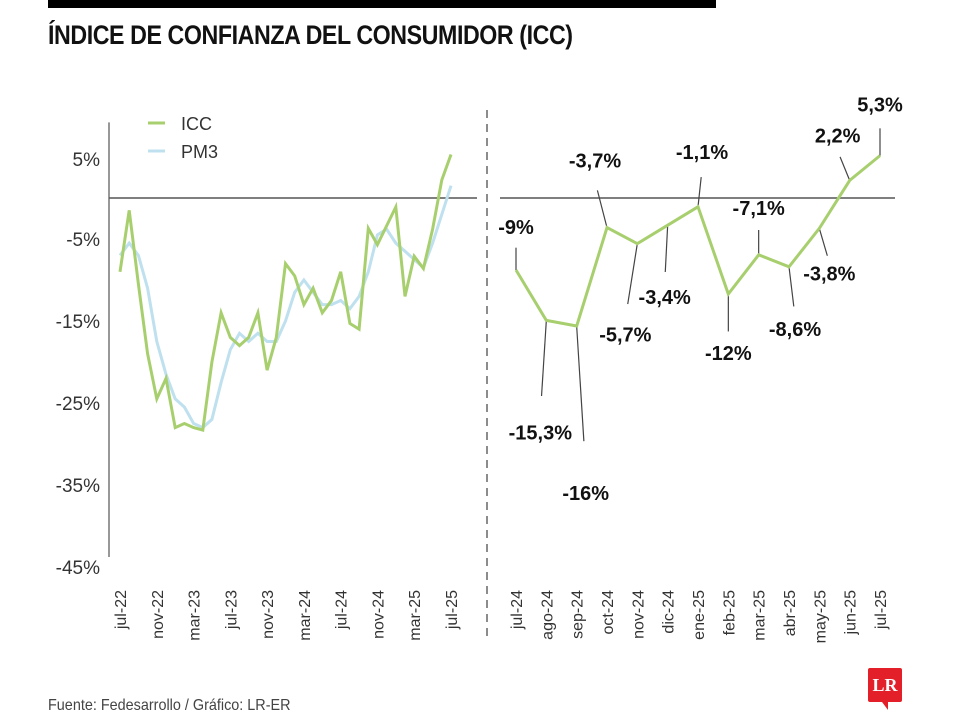 This screenshot has width=960, height=720. Describe the element at coordinates (158, 614) in the screenshot. I see `x-tick-label: nov-22` at that location.